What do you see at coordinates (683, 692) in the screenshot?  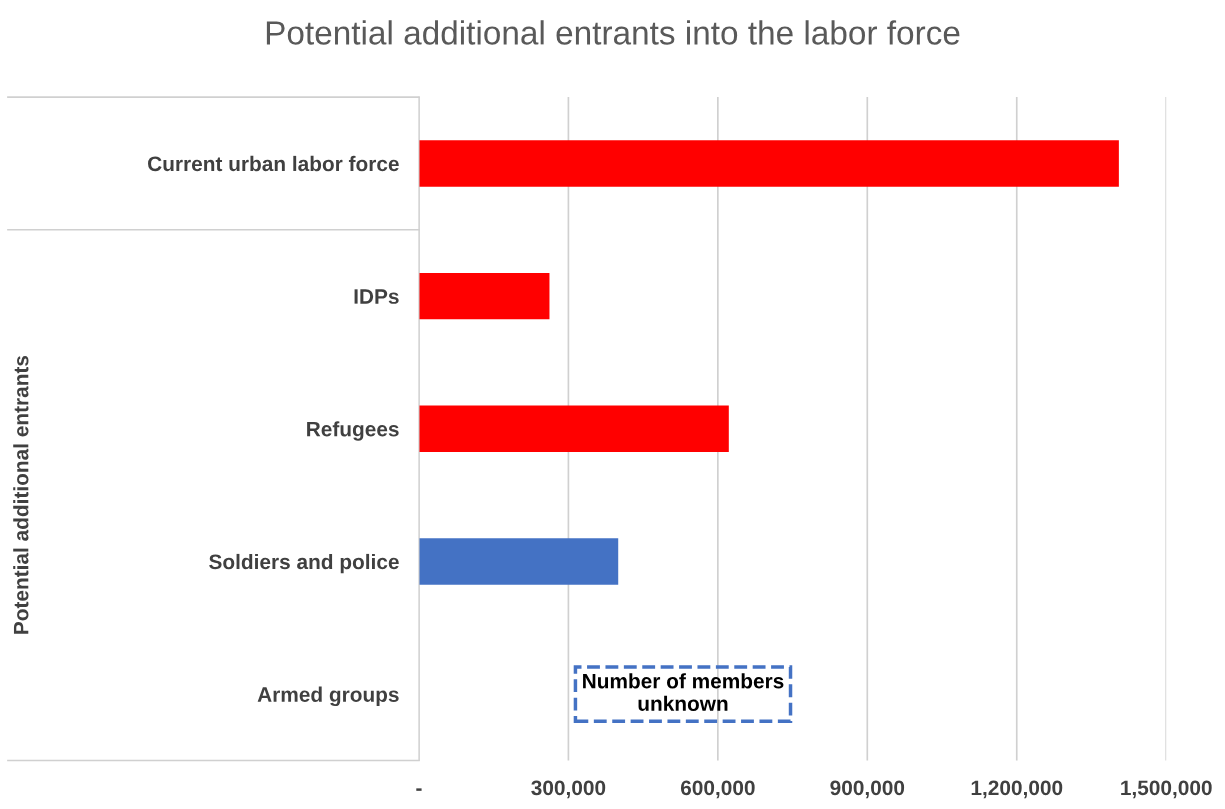 I see `annotation: Number of members unknown` at bounding box center [683, 692].